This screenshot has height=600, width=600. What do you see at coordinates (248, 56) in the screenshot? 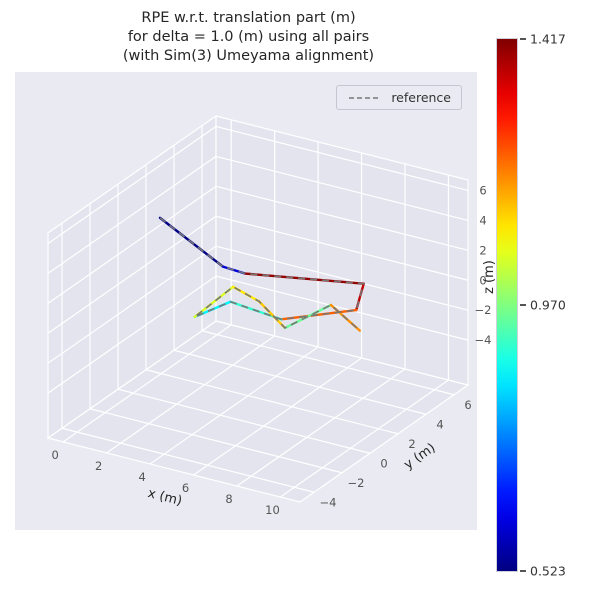
I see `title-line-3: (with Sim(3) Umeyama alignment)` at bounding box center [248, 56].